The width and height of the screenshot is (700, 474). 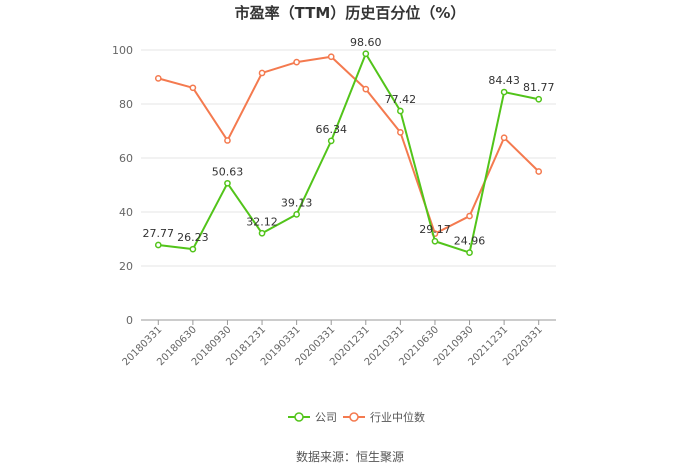 What do you see at coordinates (228, 171) in the screenshot?
I see `data-label: 50.63` at bounding box center [228, 171].